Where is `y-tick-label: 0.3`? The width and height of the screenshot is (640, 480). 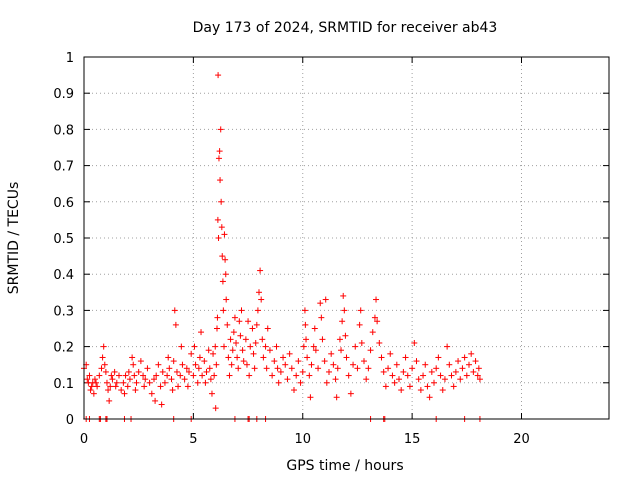 y-tick-label: 0.3 is located at coordinates (63, 311).